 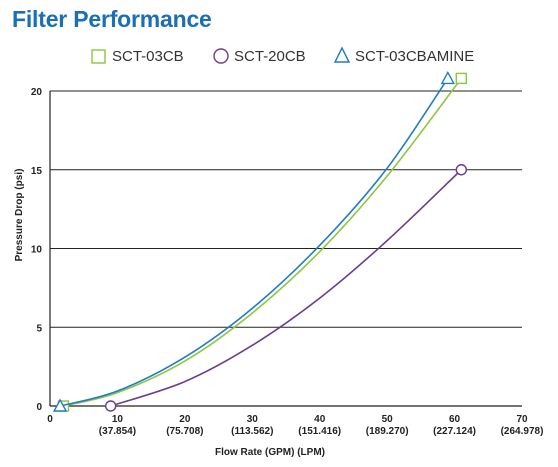 What do you see at coordinates (37, 92) in the screenshot?
I see `y-tick-label-20: 20` at bounding box center [37, 92].